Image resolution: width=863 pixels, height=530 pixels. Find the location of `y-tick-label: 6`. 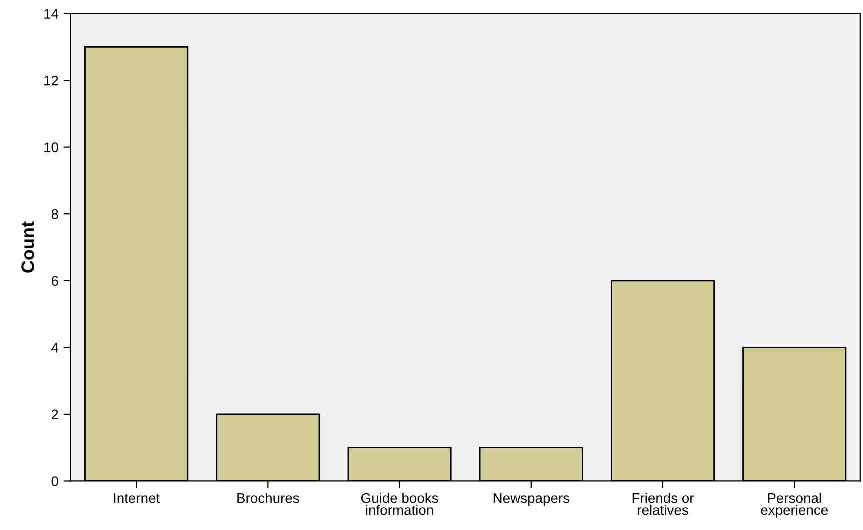

y-tick-label: 6 is located at coordinates (55, 281).